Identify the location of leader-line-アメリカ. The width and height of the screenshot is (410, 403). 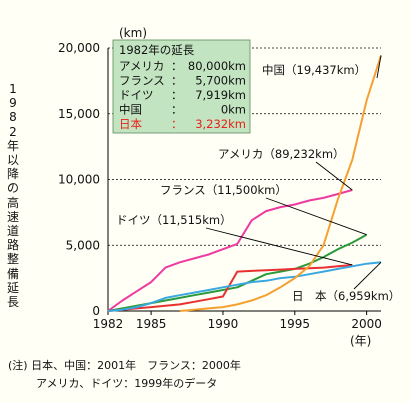
(334, 176).